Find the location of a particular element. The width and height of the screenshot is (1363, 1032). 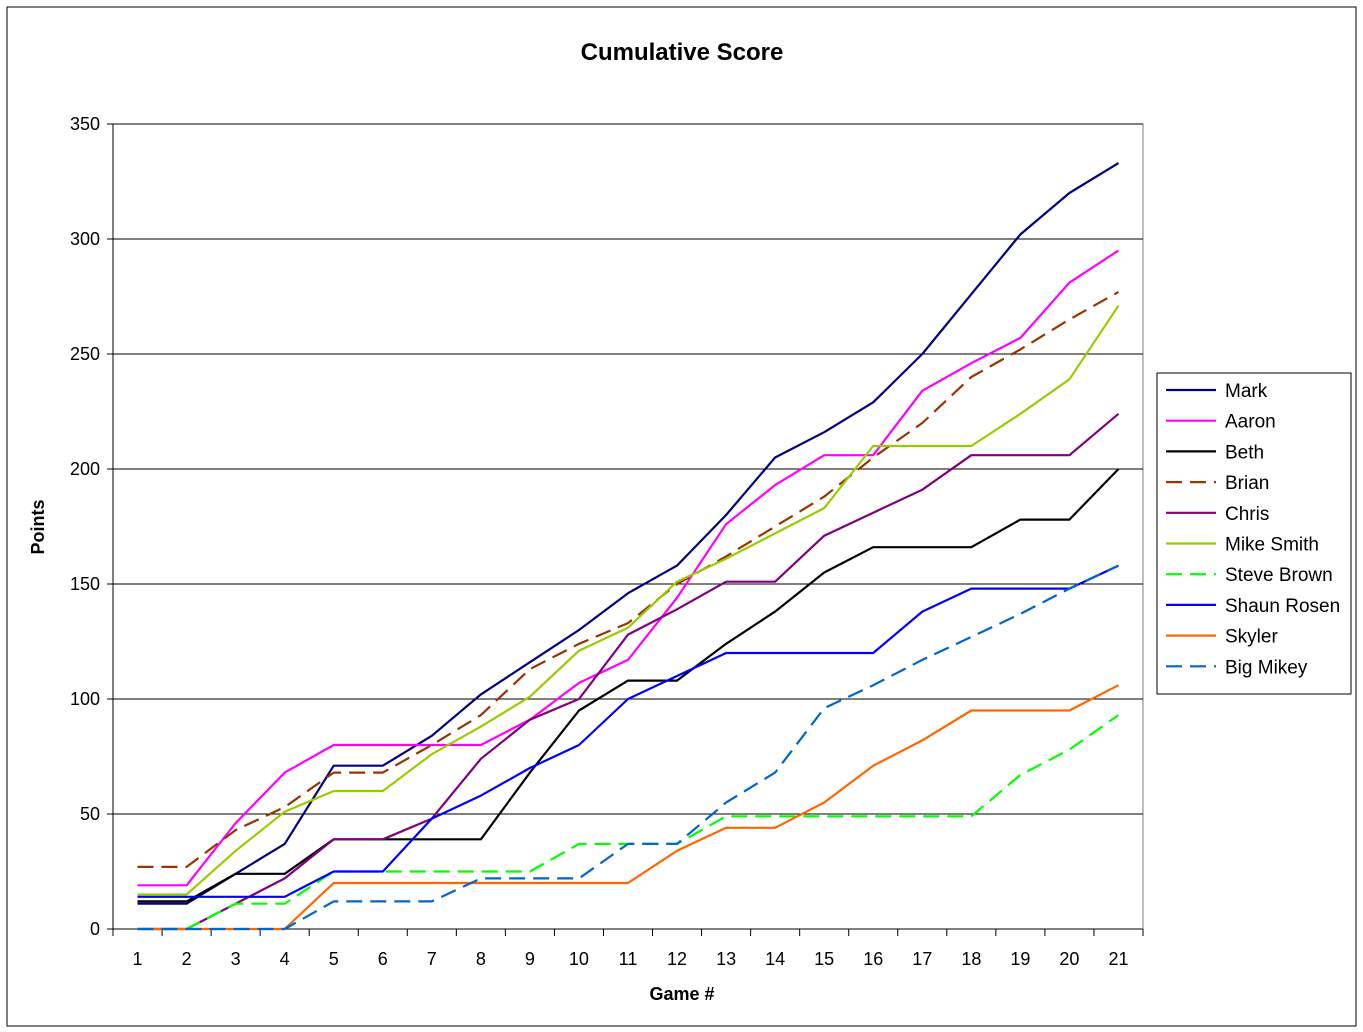

x-tick-label: 14 is located at coordinates (775, 959).